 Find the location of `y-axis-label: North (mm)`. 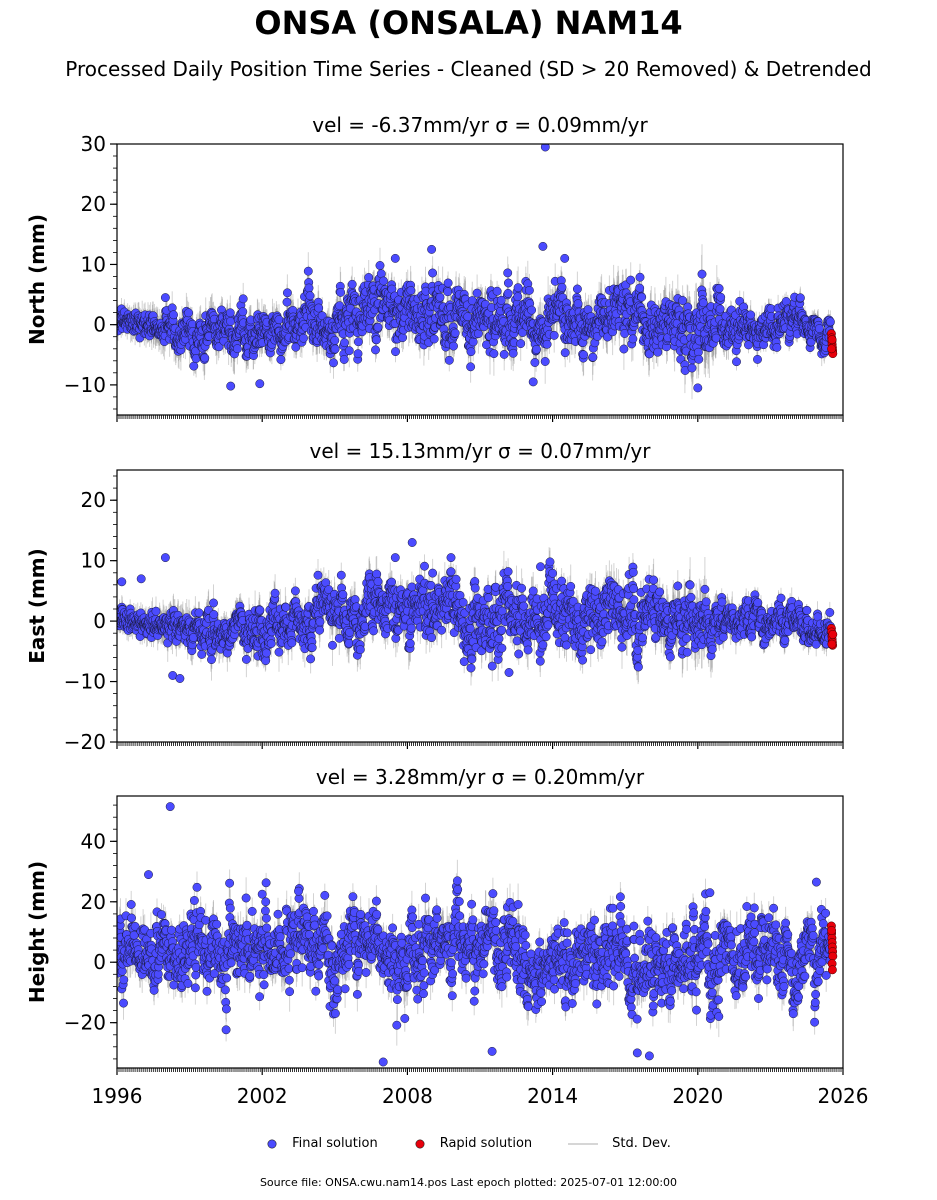

y-axis-label: North (mm) is located at coordinates (37, 279).